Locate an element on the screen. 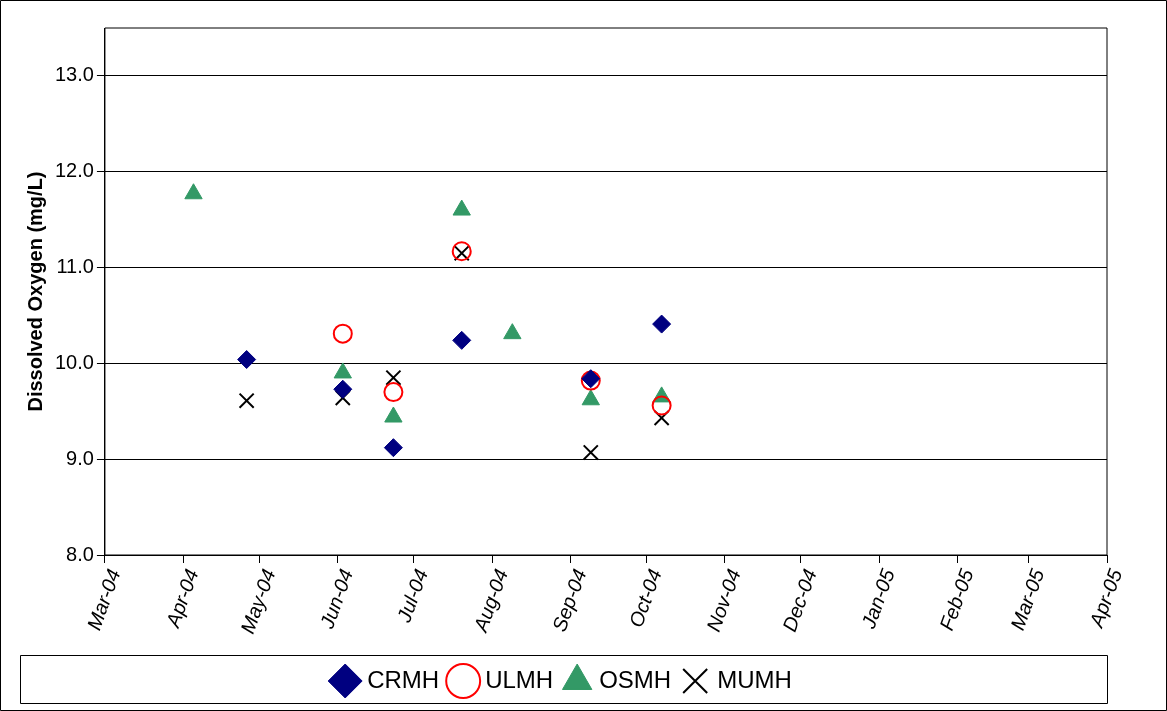 The image size is (1167, 711). x-tick-label: Dec-04 is located at coordinates (799, 600).